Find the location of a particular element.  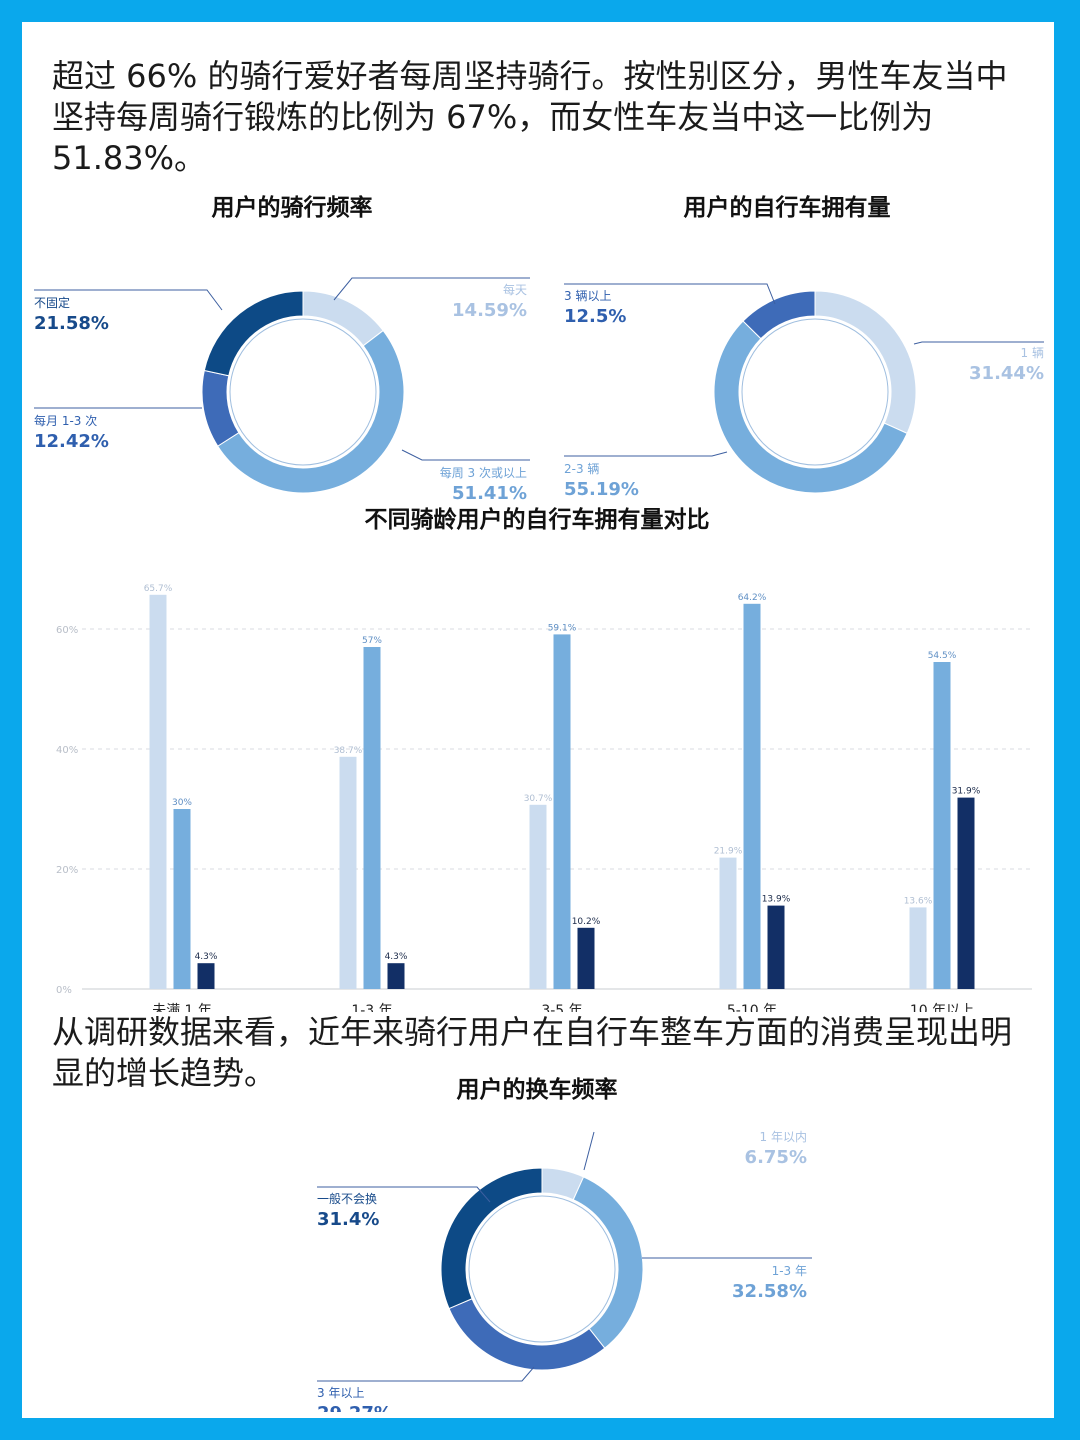

slice-label: 不固定 is located at coordinates (52, 302).